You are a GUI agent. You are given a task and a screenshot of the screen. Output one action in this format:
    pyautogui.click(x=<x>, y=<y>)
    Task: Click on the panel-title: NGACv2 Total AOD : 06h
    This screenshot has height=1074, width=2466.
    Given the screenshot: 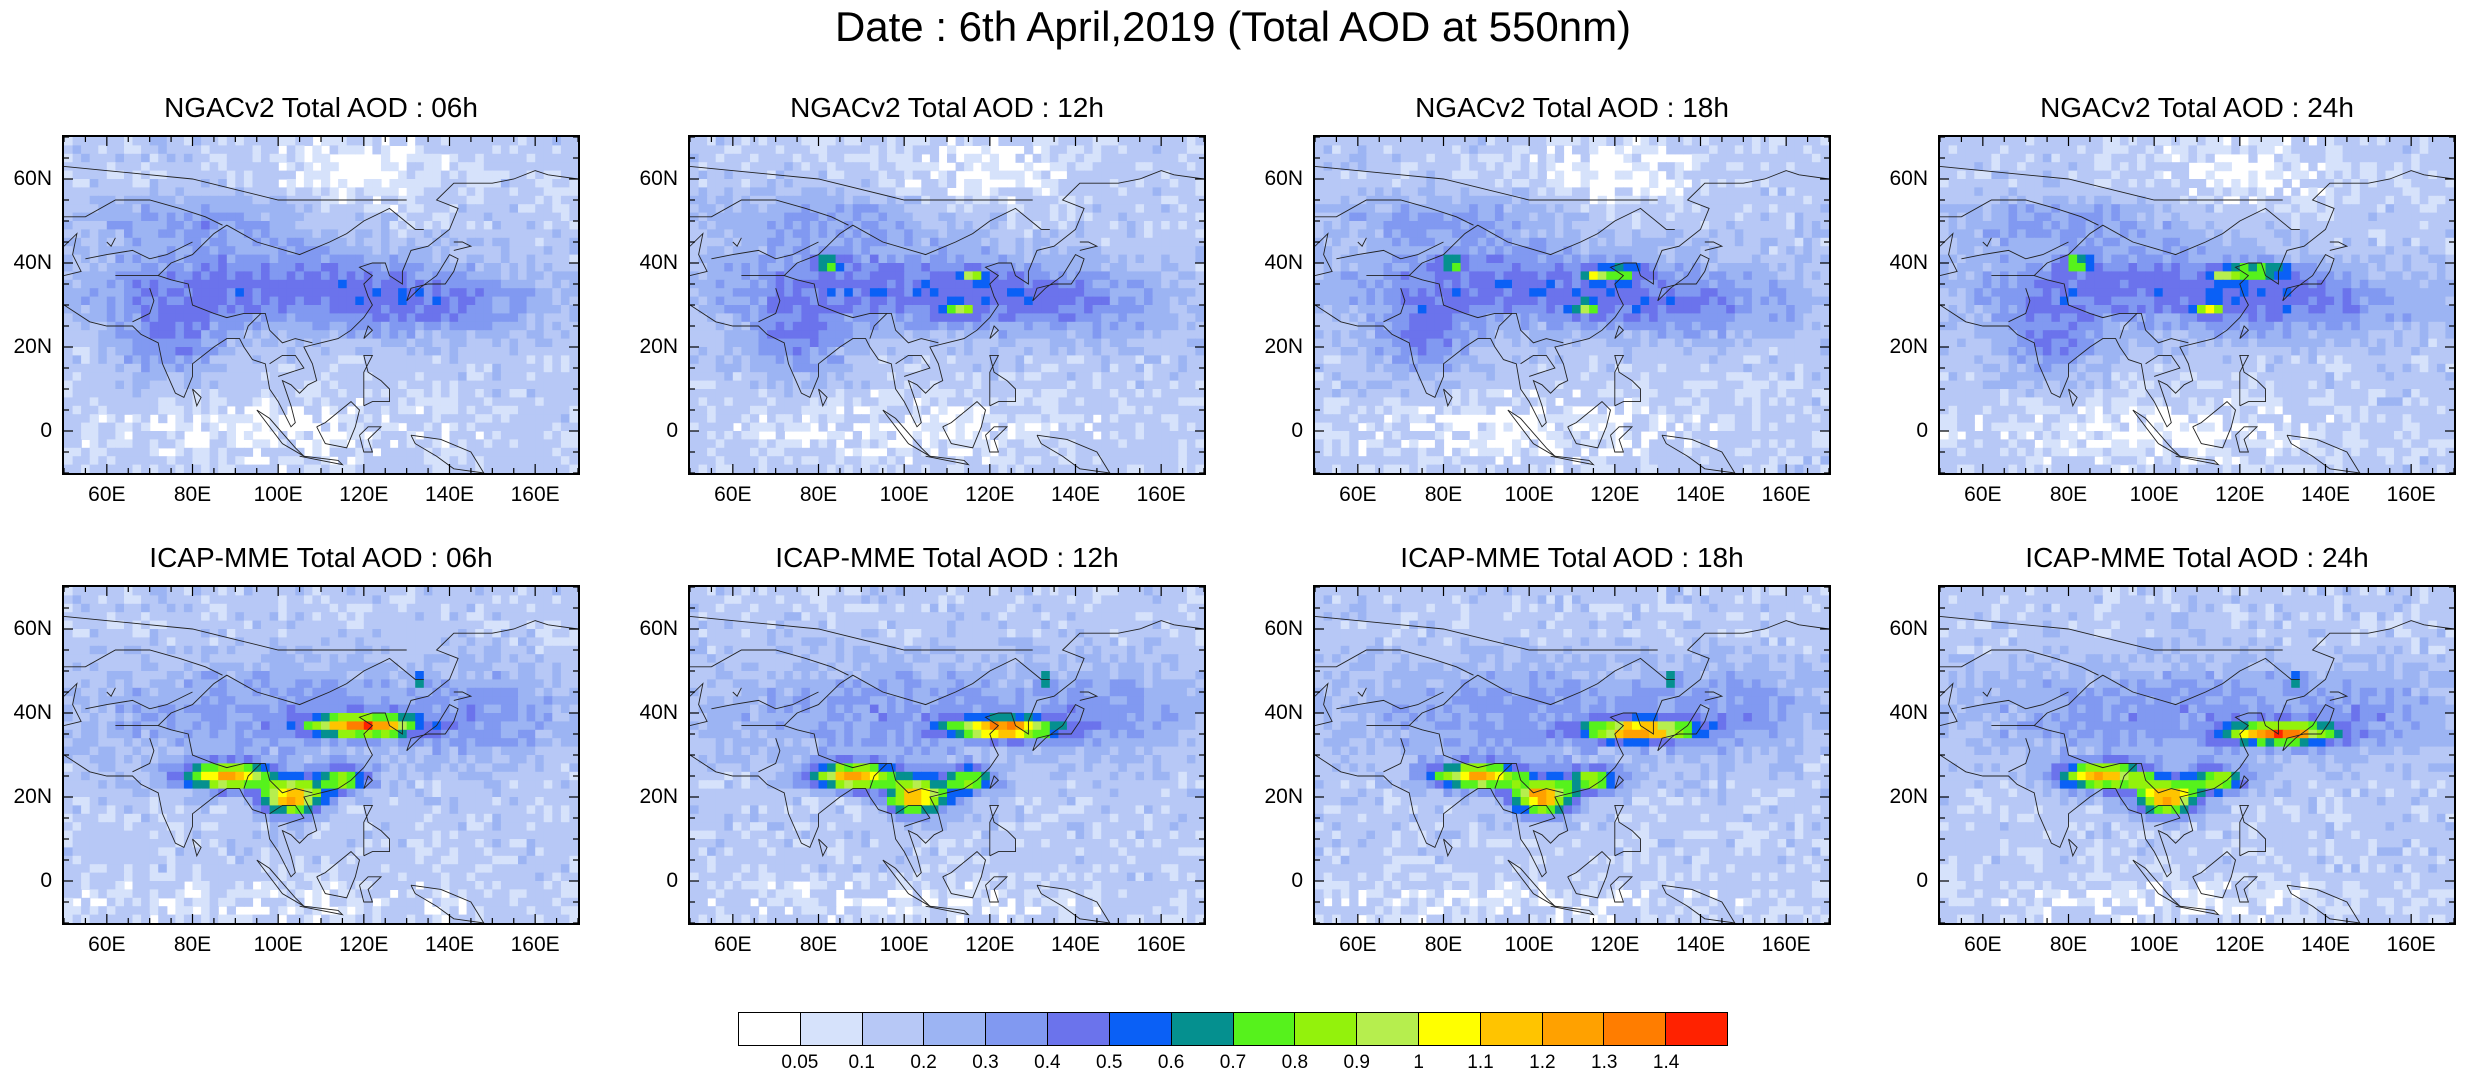 What is the action you would take?
    pyautogui.click(x=321, y=108)
    